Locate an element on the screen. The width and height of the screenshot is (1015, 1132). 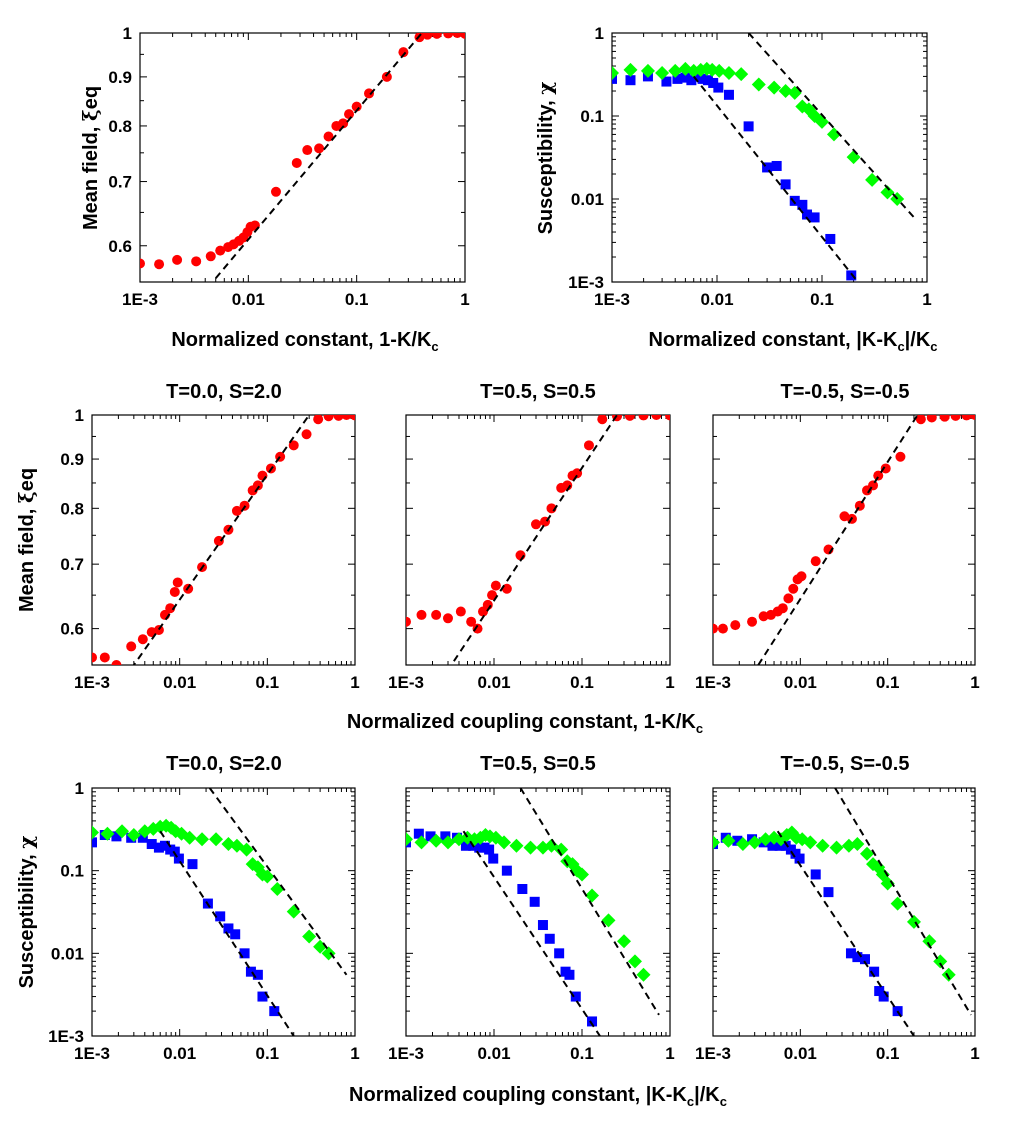
panel-d: 1E-3 0.01 0.1 1 is located at coordinates (531, 553).